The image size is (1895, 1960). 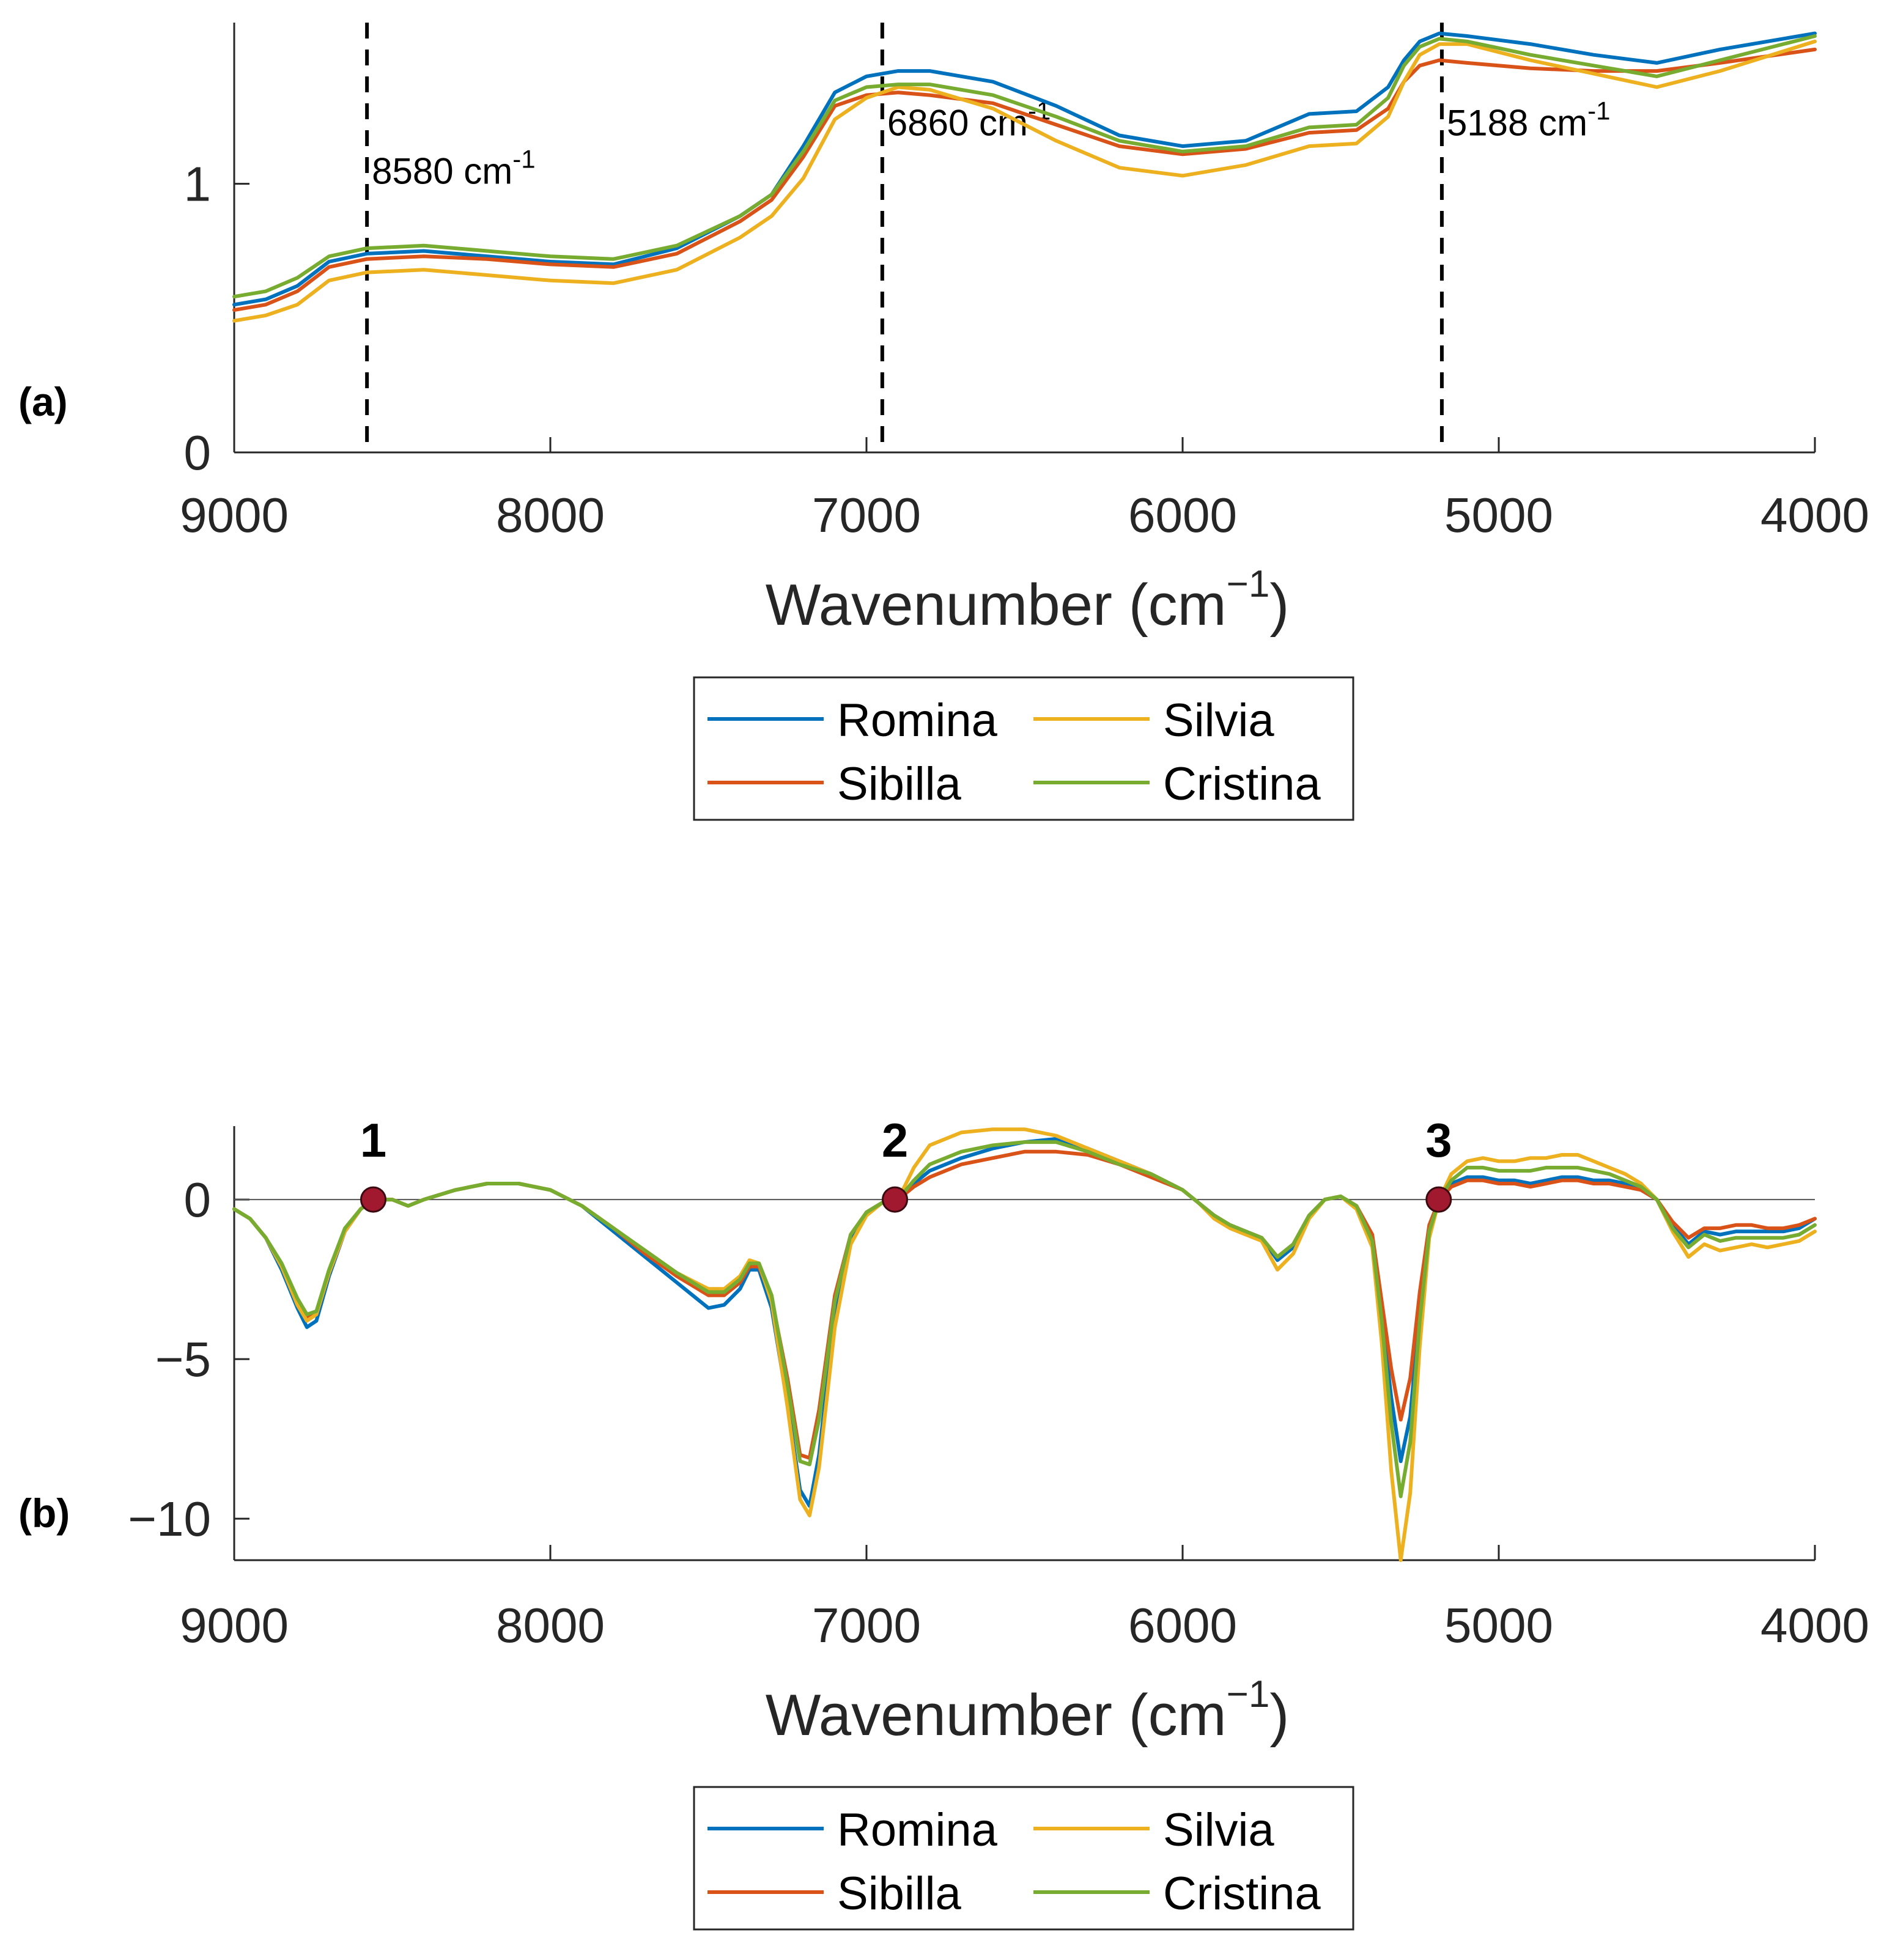 I want to click on point-marker-label: 2, so click(x=895, y=1140).